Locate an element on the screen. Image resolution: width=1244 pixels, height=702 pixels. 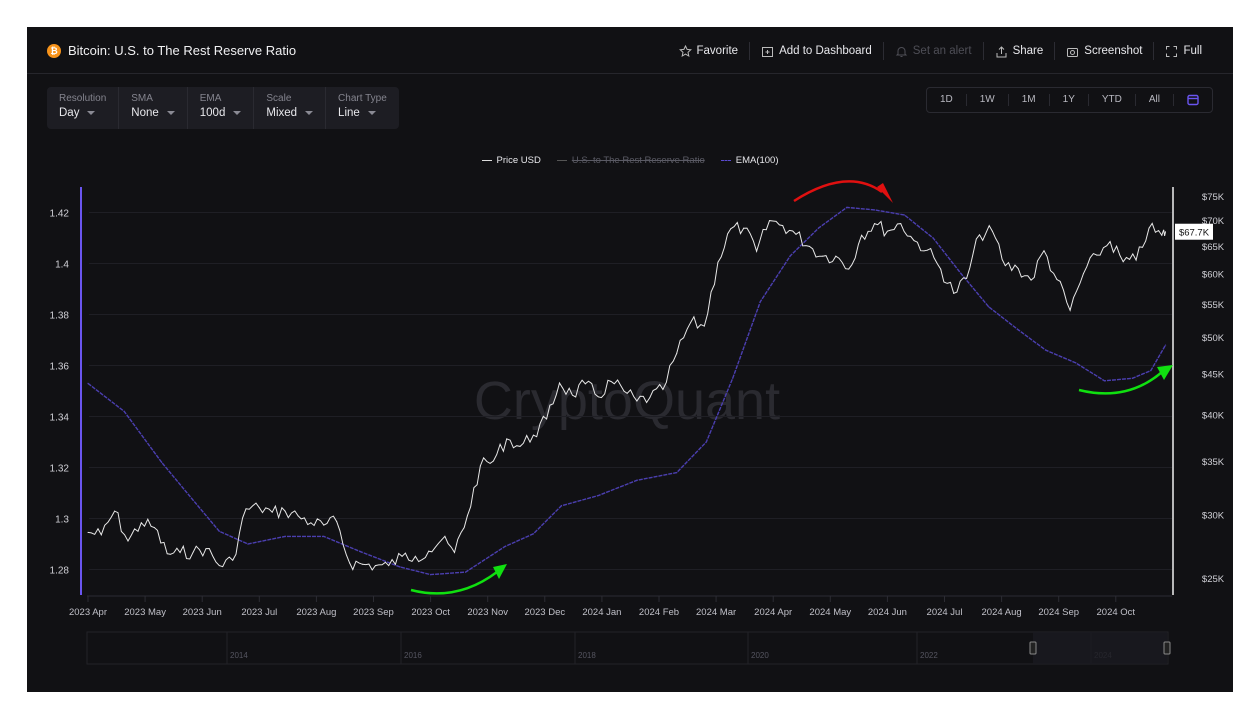
caret-down-icon is located at coordinates (309, 113).